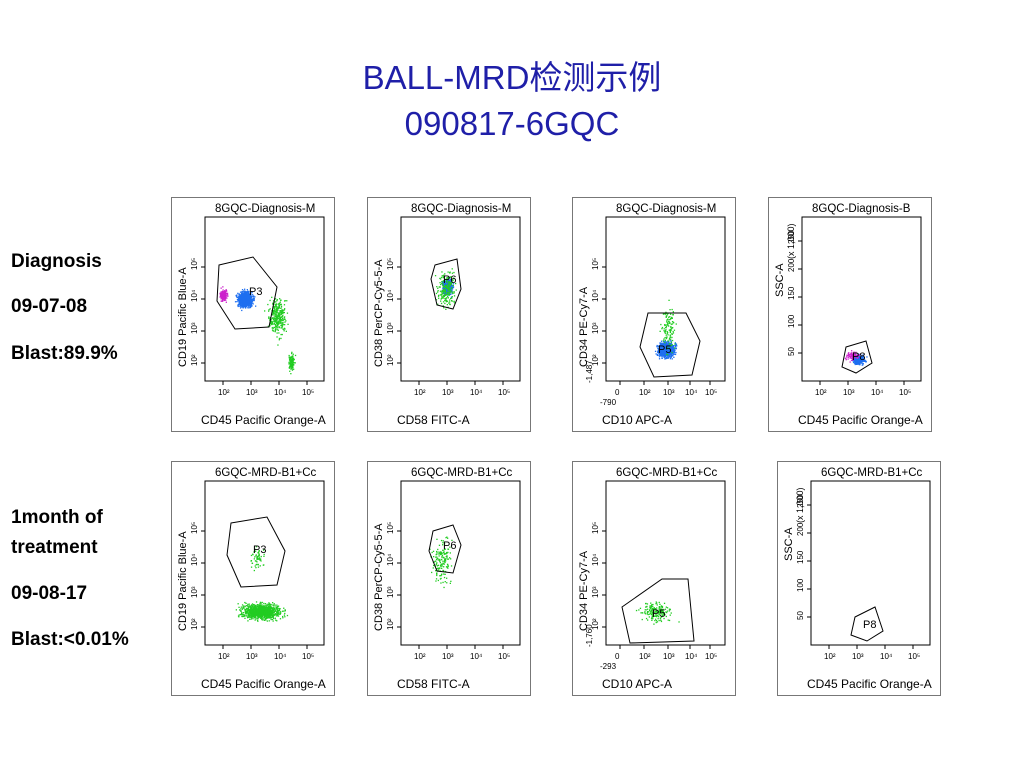  I want to click on y-axis-scale-label: (x 1,000), so click(800, 505).